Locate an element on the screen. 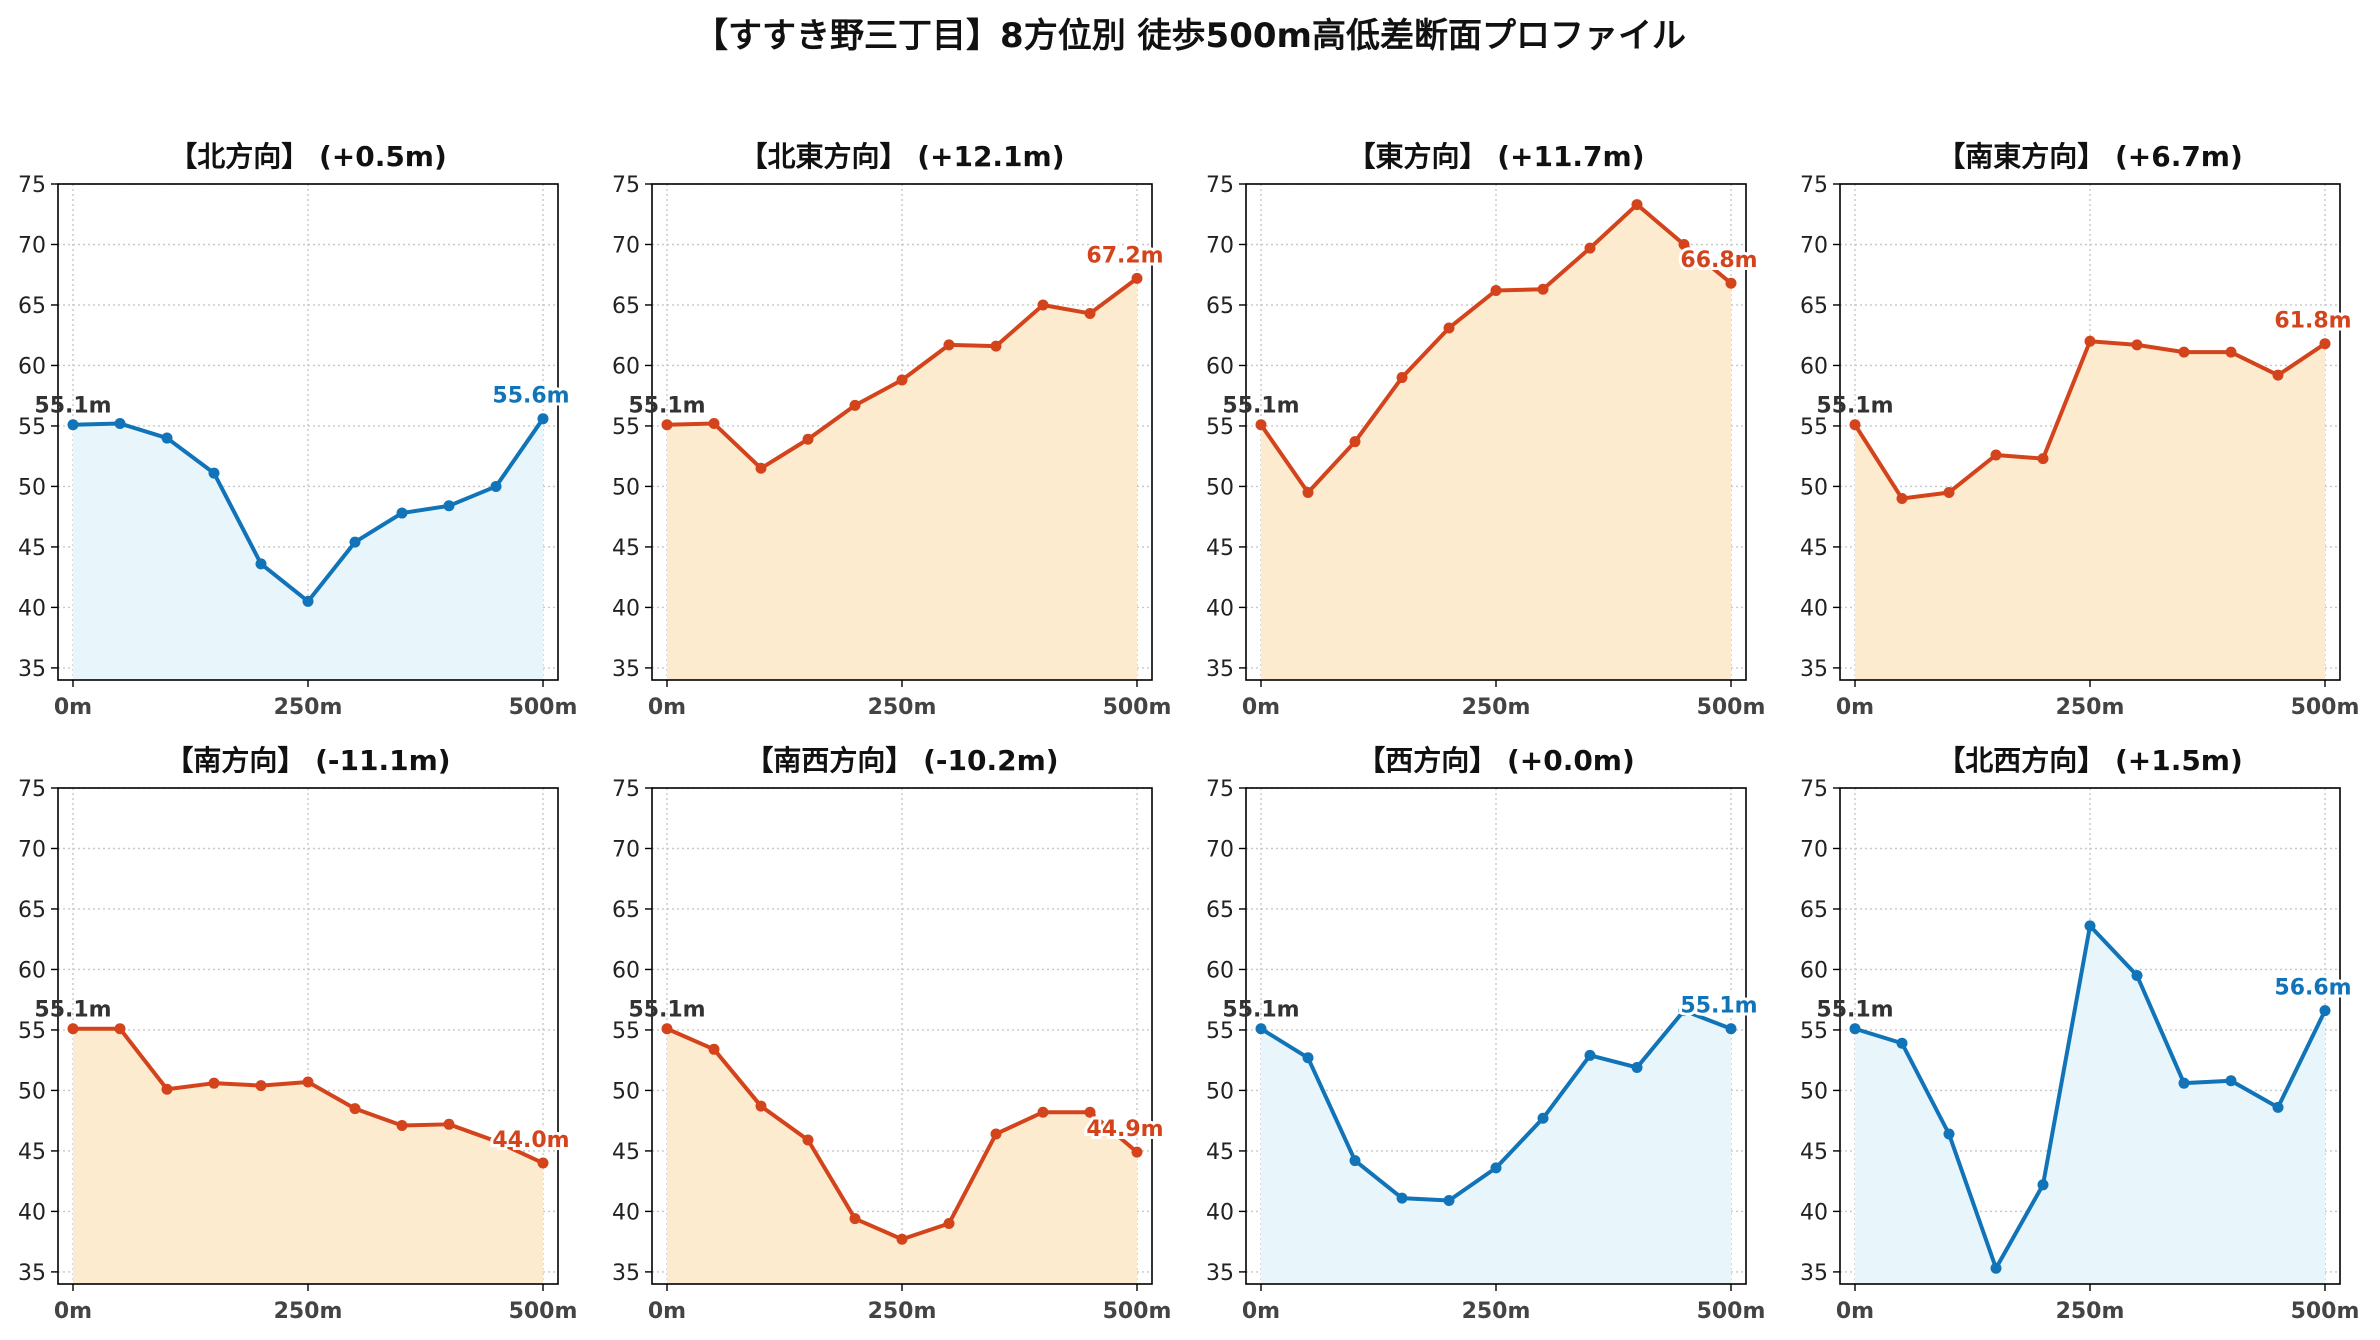 This screenshot has height=1340, width=2380. panel-title: 【北方向】 (+0.5m) is located at coordinates (308, 156).